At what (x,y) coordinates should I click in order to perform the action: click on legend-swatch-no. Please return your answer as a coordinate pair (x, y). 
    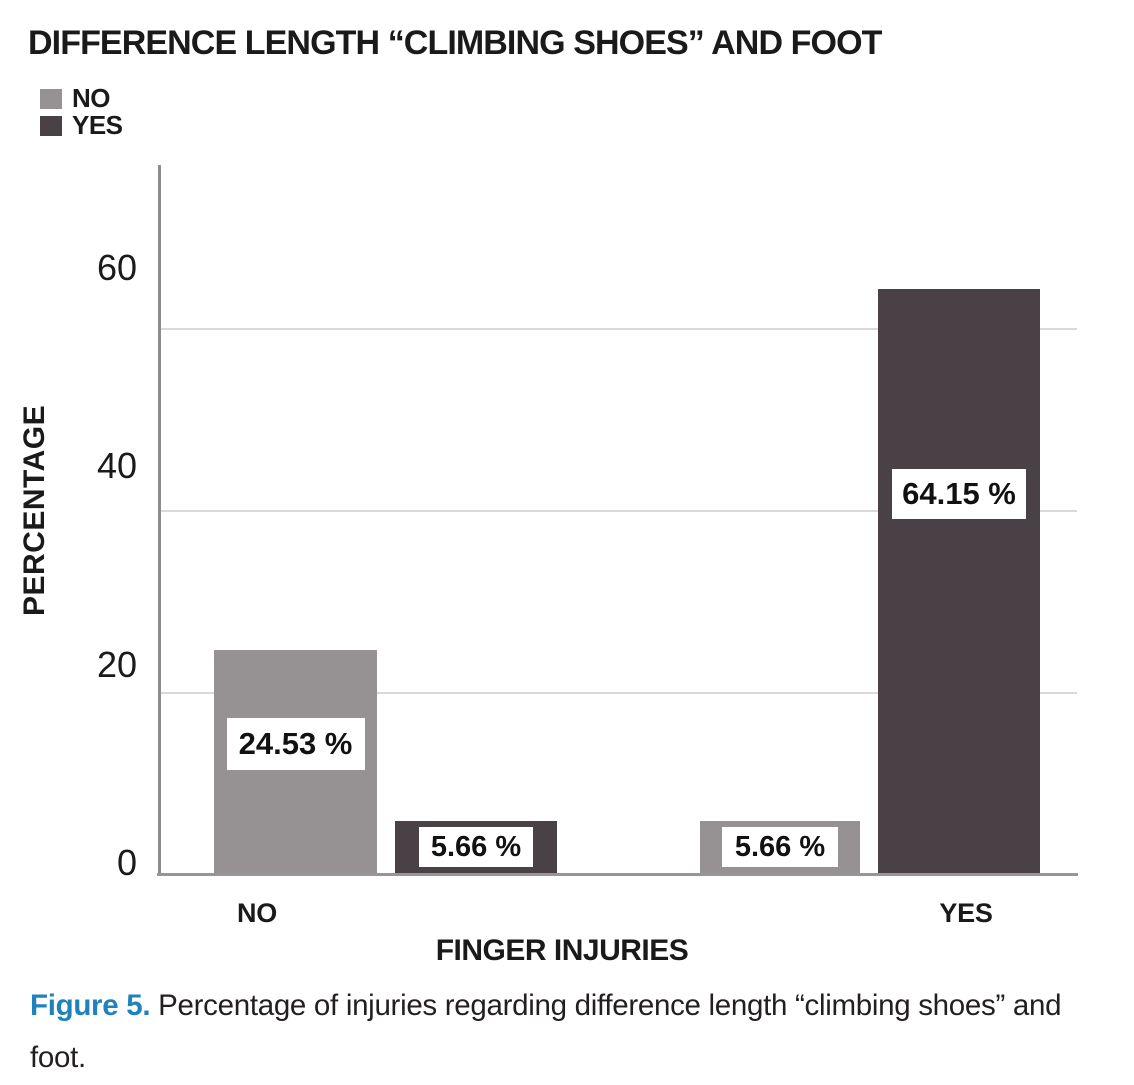
    Looking at the image, I should click on (51, 98).